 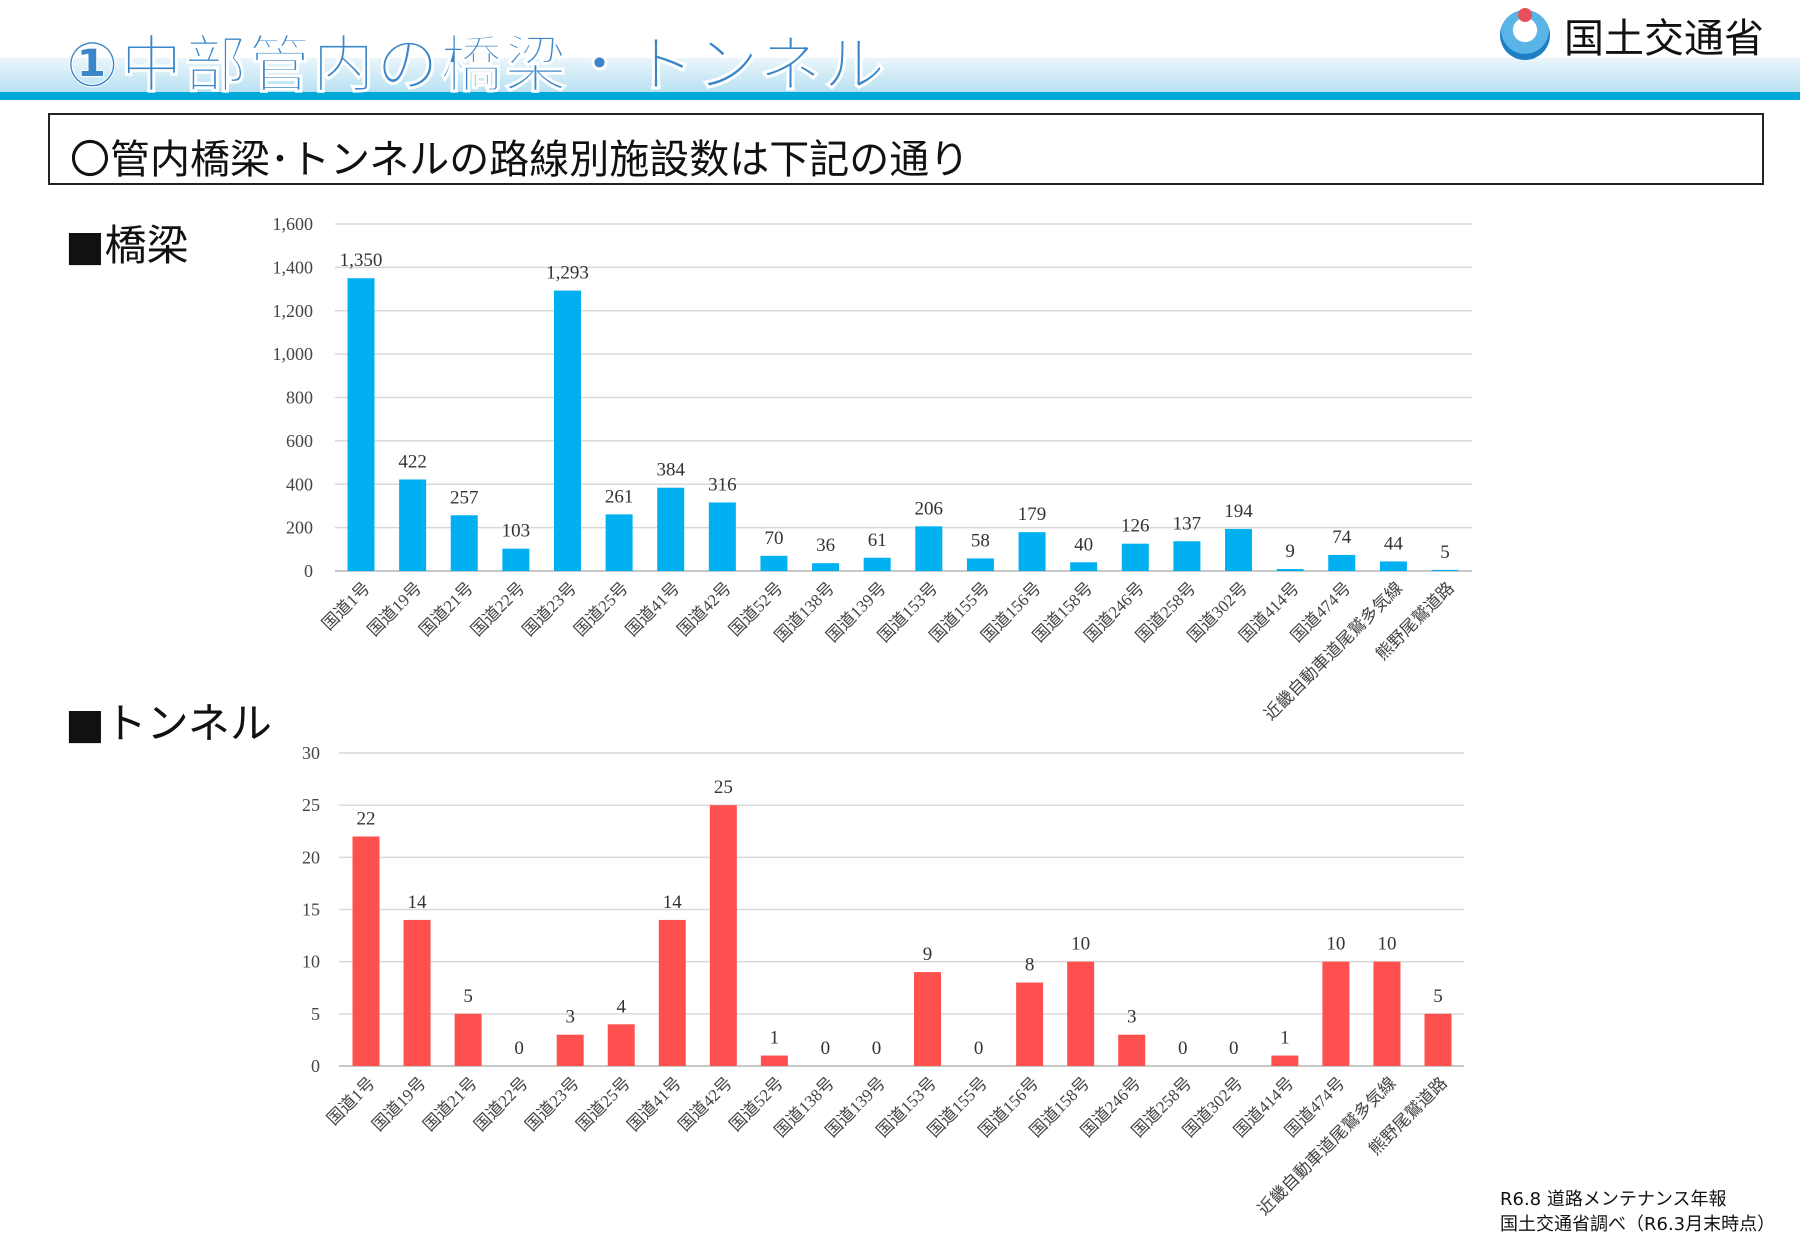 What do you see at coordinates (900, 96) in the screenshot?
I see `header-rule` at bounding box center [900, 96].